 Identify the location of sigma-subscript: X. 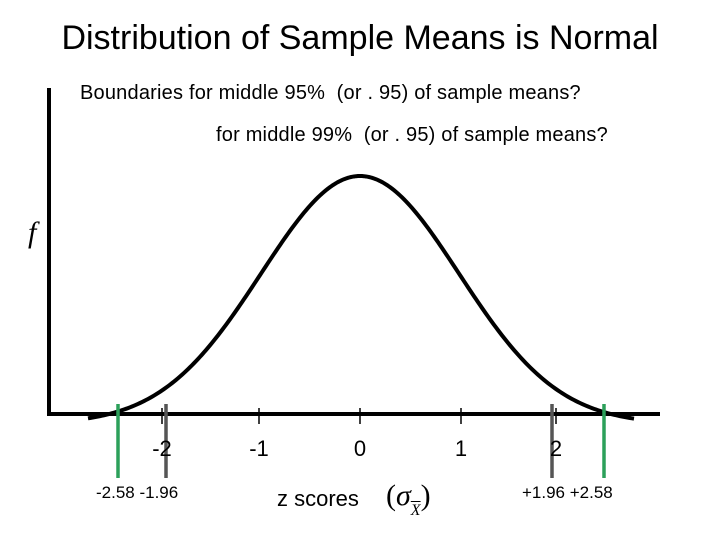
(415, 510).